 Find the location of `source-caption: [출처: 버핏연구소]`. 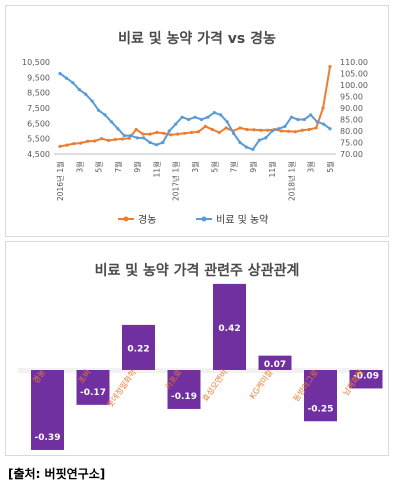

source-caption: [출처: 버핏연구소] is located at coordinates (57, 474).